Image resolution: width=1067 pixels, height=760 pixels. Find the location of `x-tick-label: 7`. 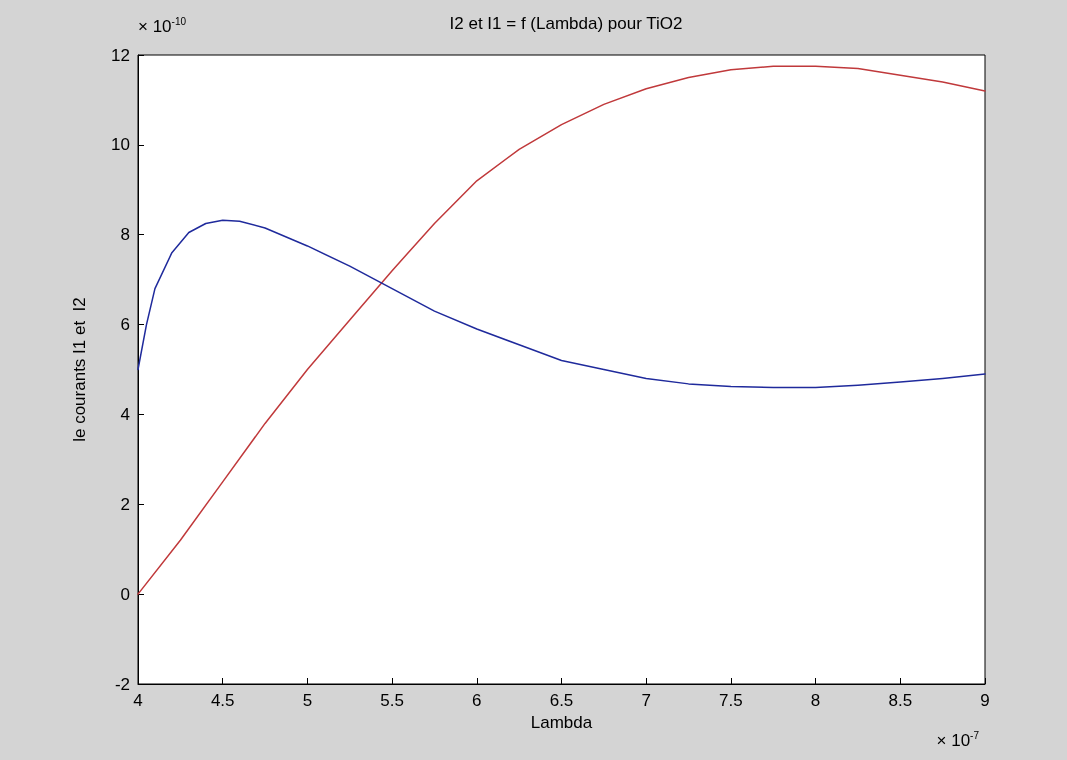

x-tick-label: 7 is located at coordinates (646, 700).